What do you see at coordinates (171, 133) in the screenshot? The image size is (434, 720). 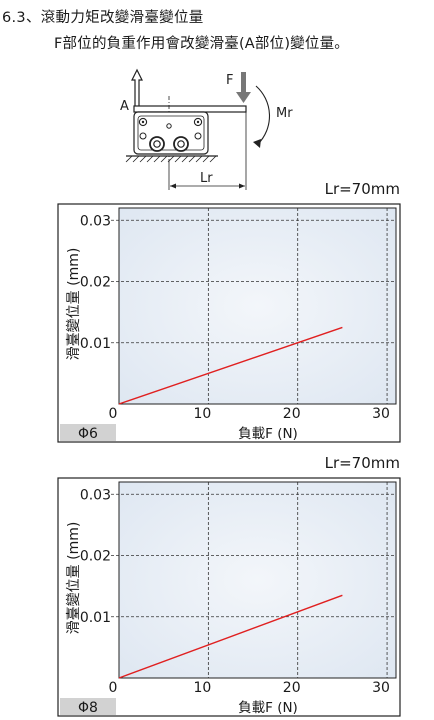 I see `slide-body` at bounding box center [171, 133].